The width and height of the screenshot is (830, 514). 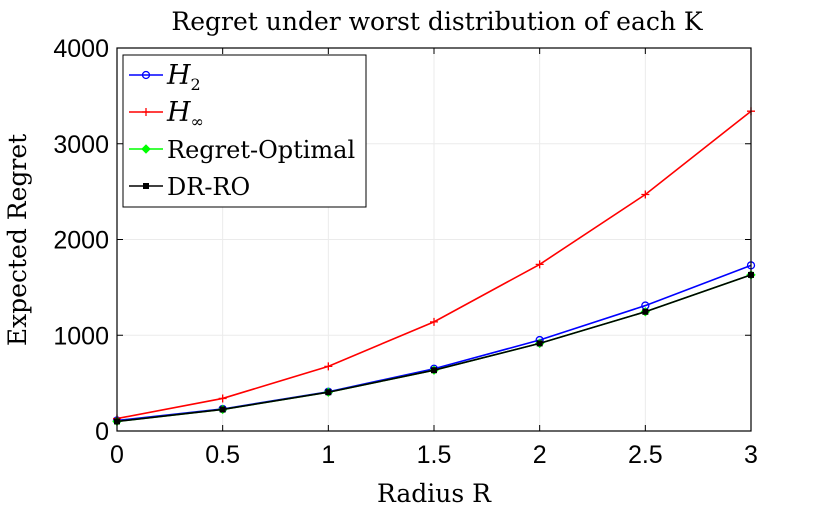 What do you see at coordinates (81, 49) in the screenshot?
I see `y-tick-label: 4000` at bounding box center [81, 49].